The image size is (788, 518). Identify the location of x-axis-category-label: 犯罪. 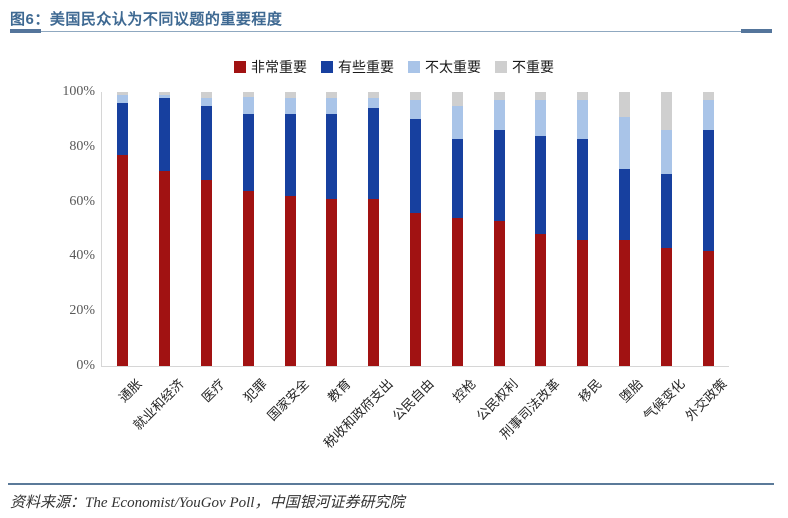
(256, 391).